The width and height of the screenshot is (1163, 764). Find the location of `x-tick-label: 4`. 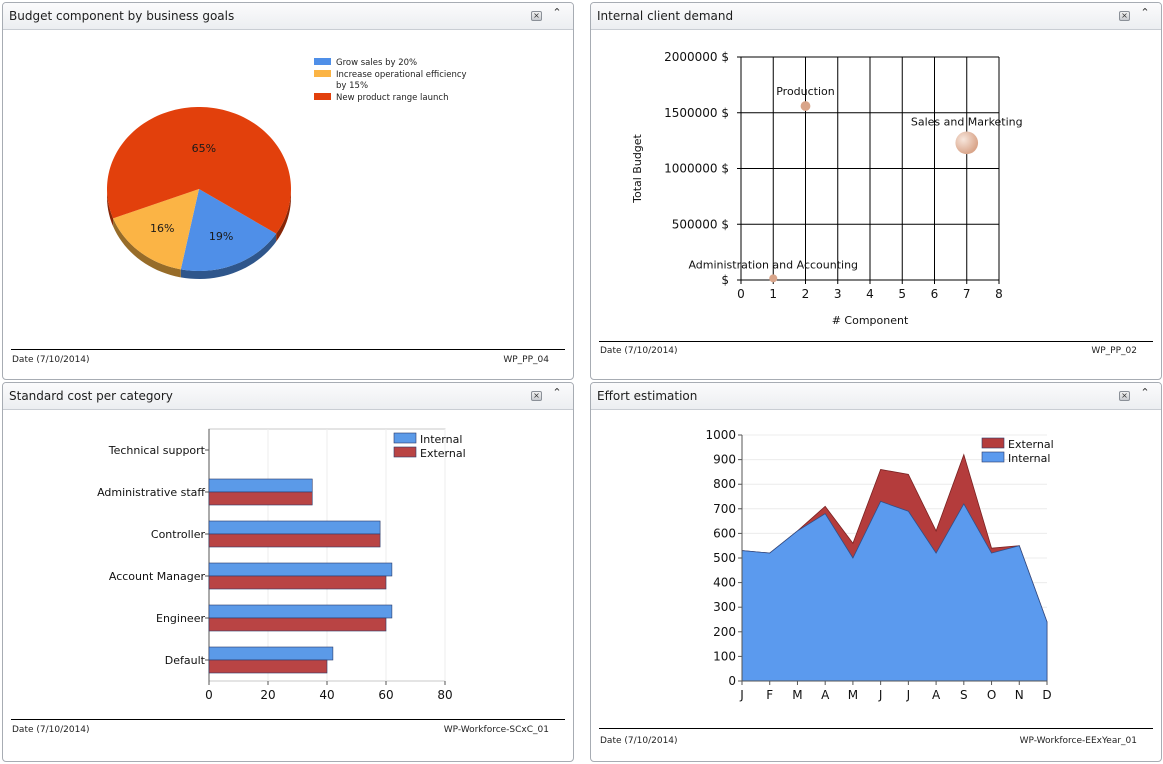

x-tick-label: 4 is located at coordinates (870, 294).